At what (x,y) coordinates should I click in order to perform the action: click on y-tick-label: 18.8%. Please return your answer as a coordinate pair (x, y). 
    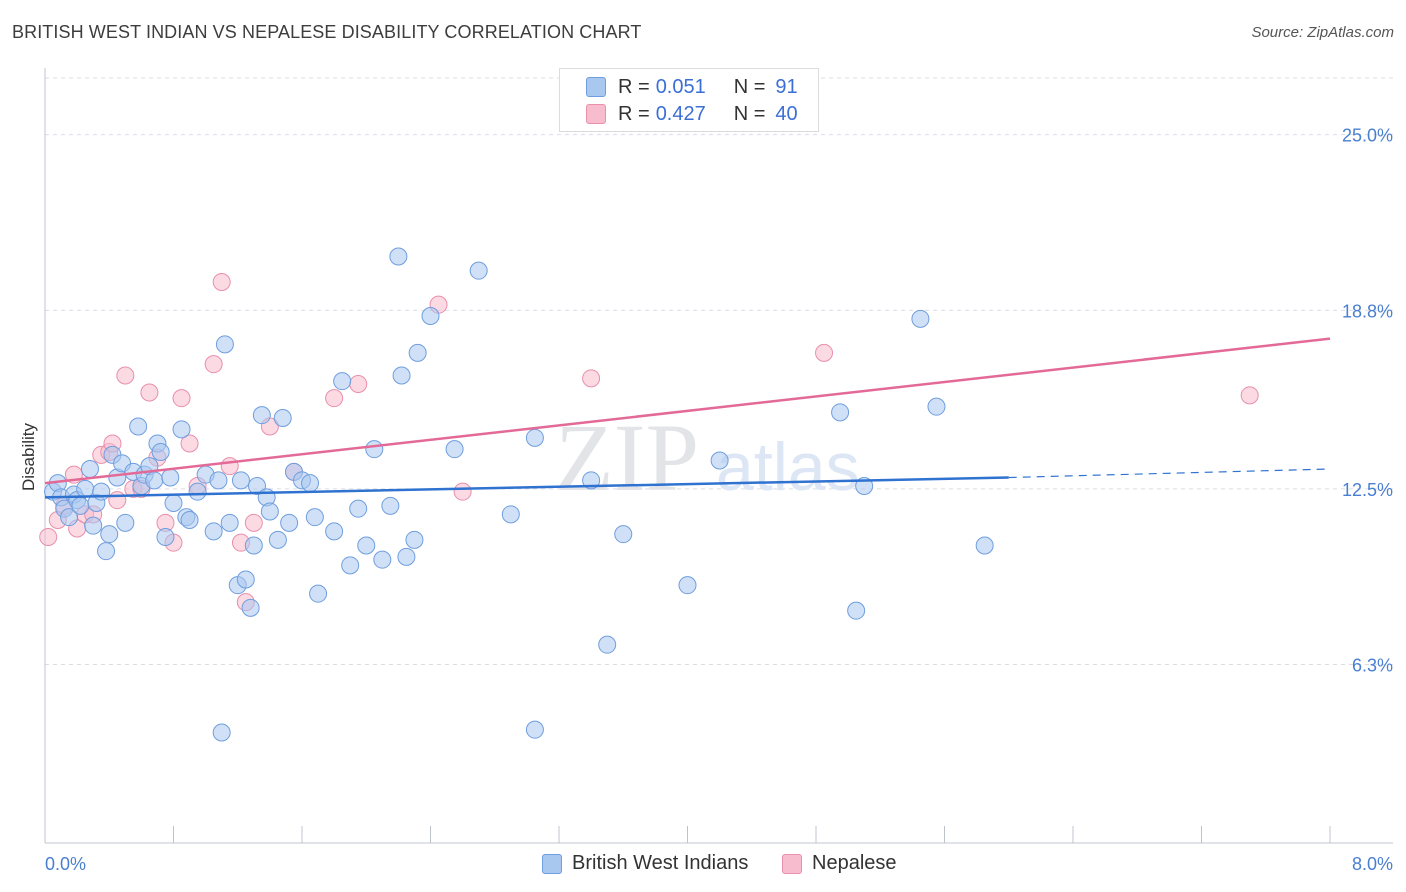
    Looking at the image, I should click on (1367, 311).